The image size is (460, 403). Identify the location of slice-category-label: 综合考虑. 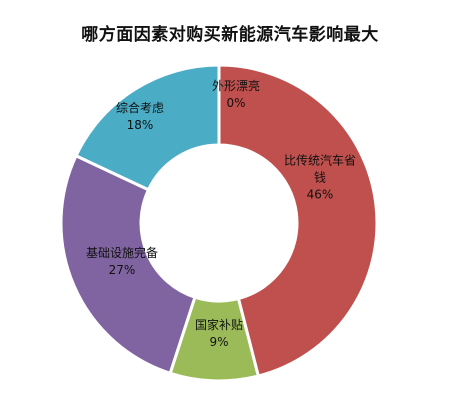
(140, 107).